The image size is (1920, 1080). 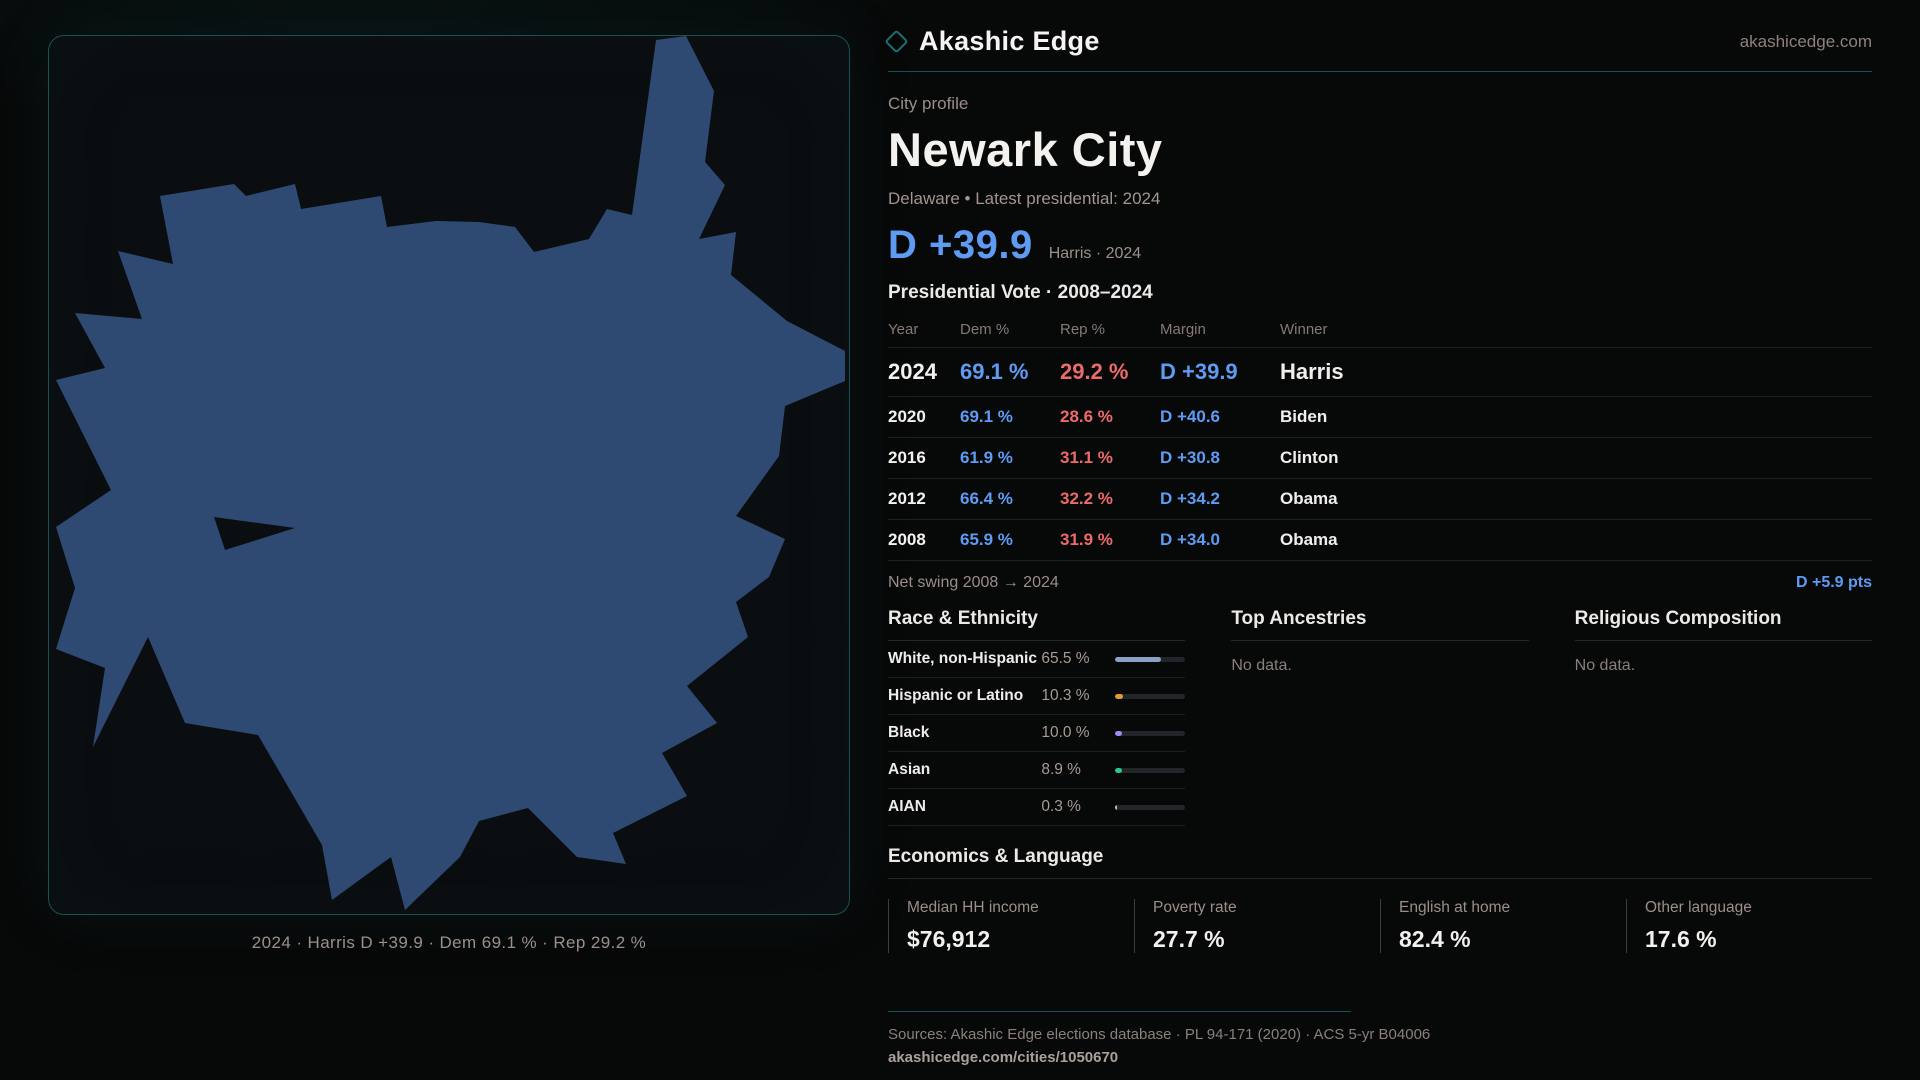 What do you see at coordinates (1195, 907) in the screenshot?
I see `stat-label: Poverty rate` at bounding box center [1195, 907].